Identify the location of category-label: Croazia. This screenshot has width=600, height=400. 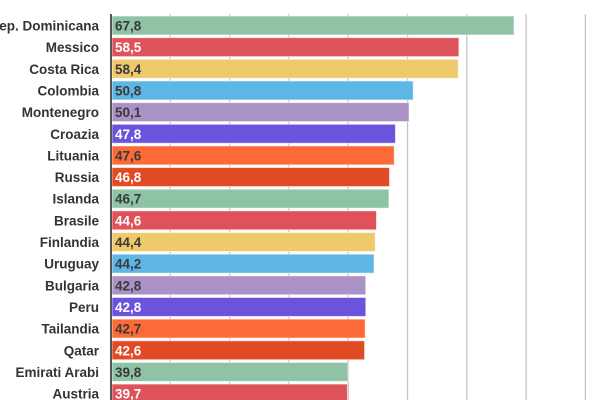
(74, 134).